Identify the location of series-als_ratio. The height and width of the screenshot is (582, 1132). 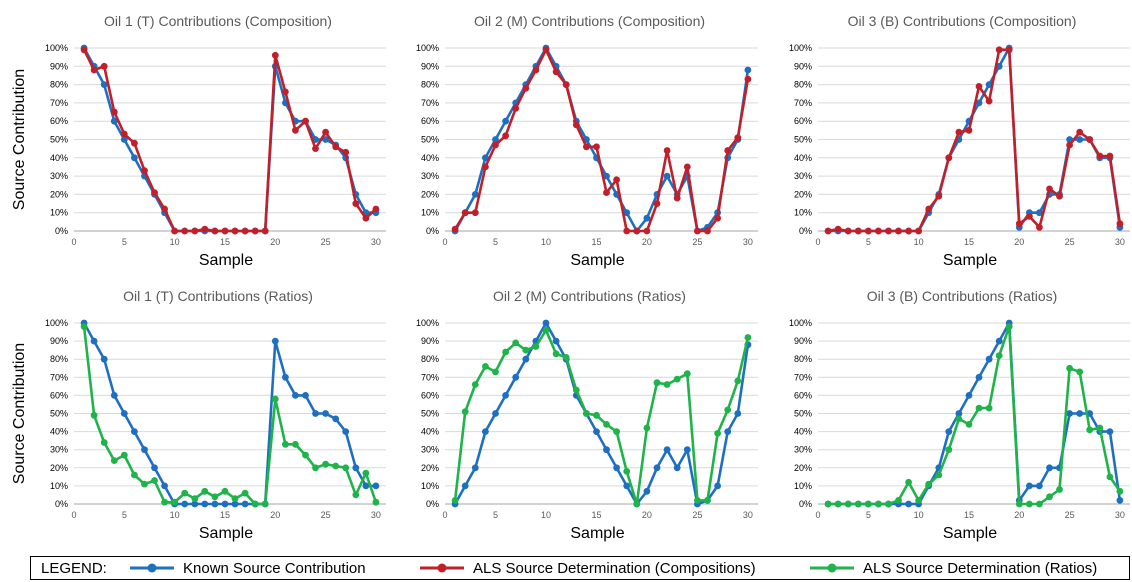
(230, 415).